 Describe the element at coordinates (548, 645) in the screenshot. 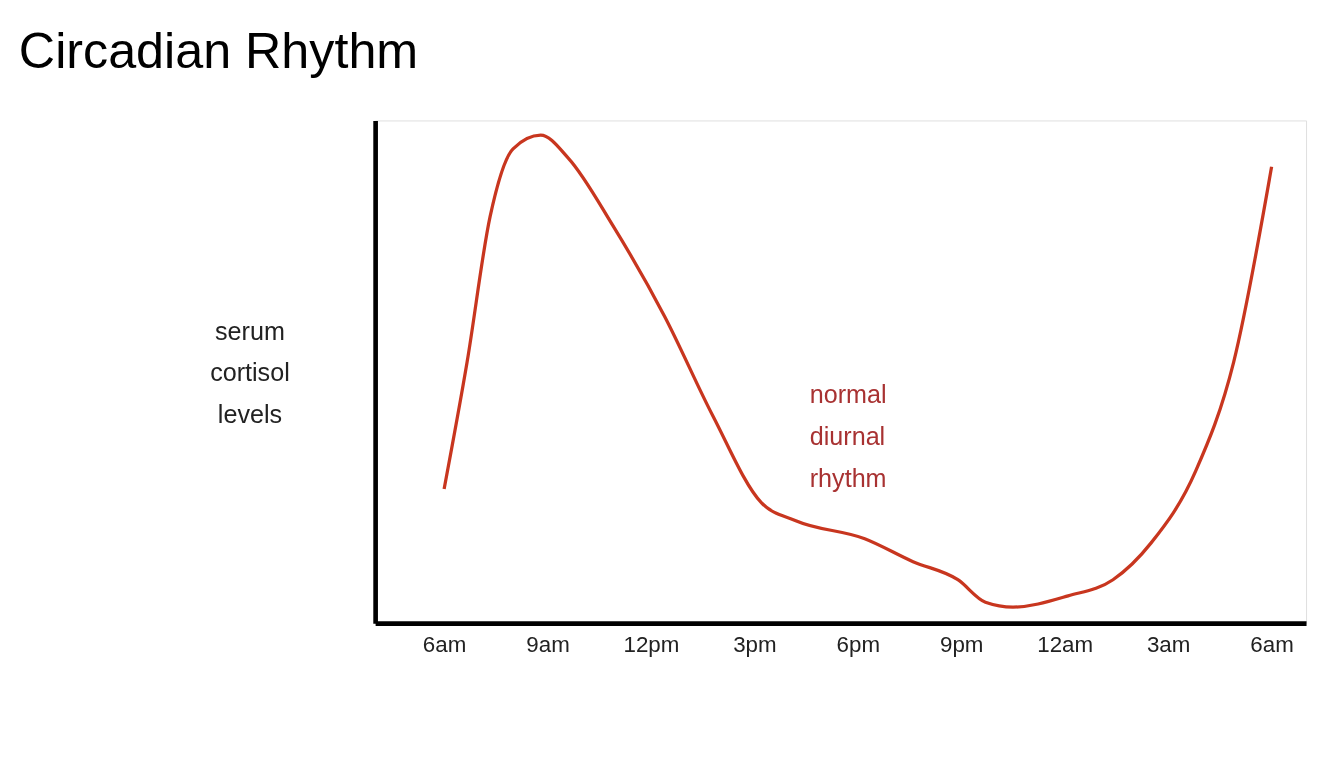

I see `x-tick-label: 9am` at that location.